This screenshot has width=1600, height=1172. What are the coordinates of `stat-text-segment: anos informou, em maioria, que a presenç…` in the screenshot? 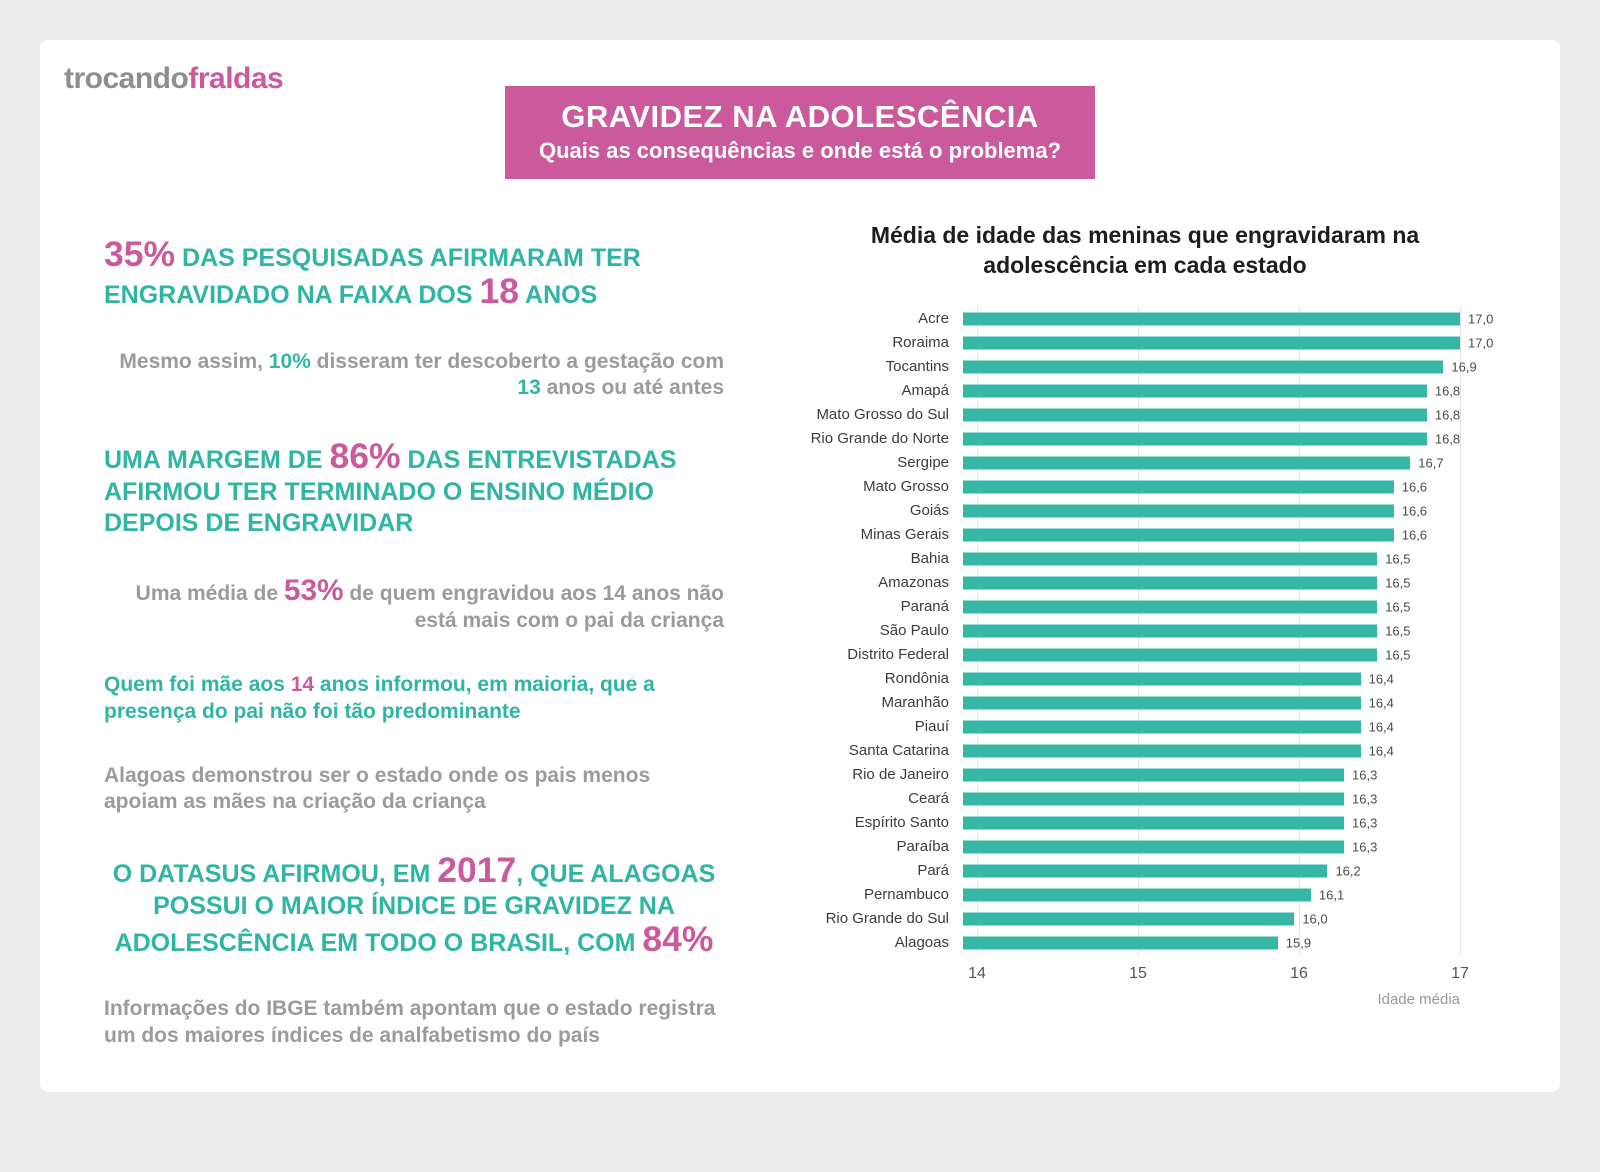 It's located at (379, 697).